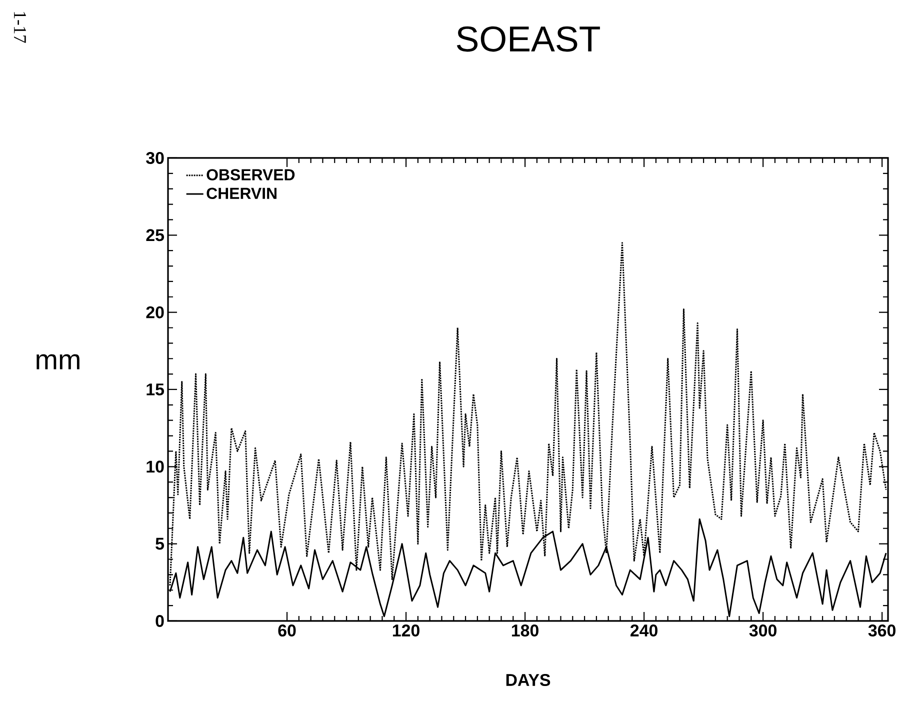  I want to click on x-tick-label: 60, so click(287, 630).